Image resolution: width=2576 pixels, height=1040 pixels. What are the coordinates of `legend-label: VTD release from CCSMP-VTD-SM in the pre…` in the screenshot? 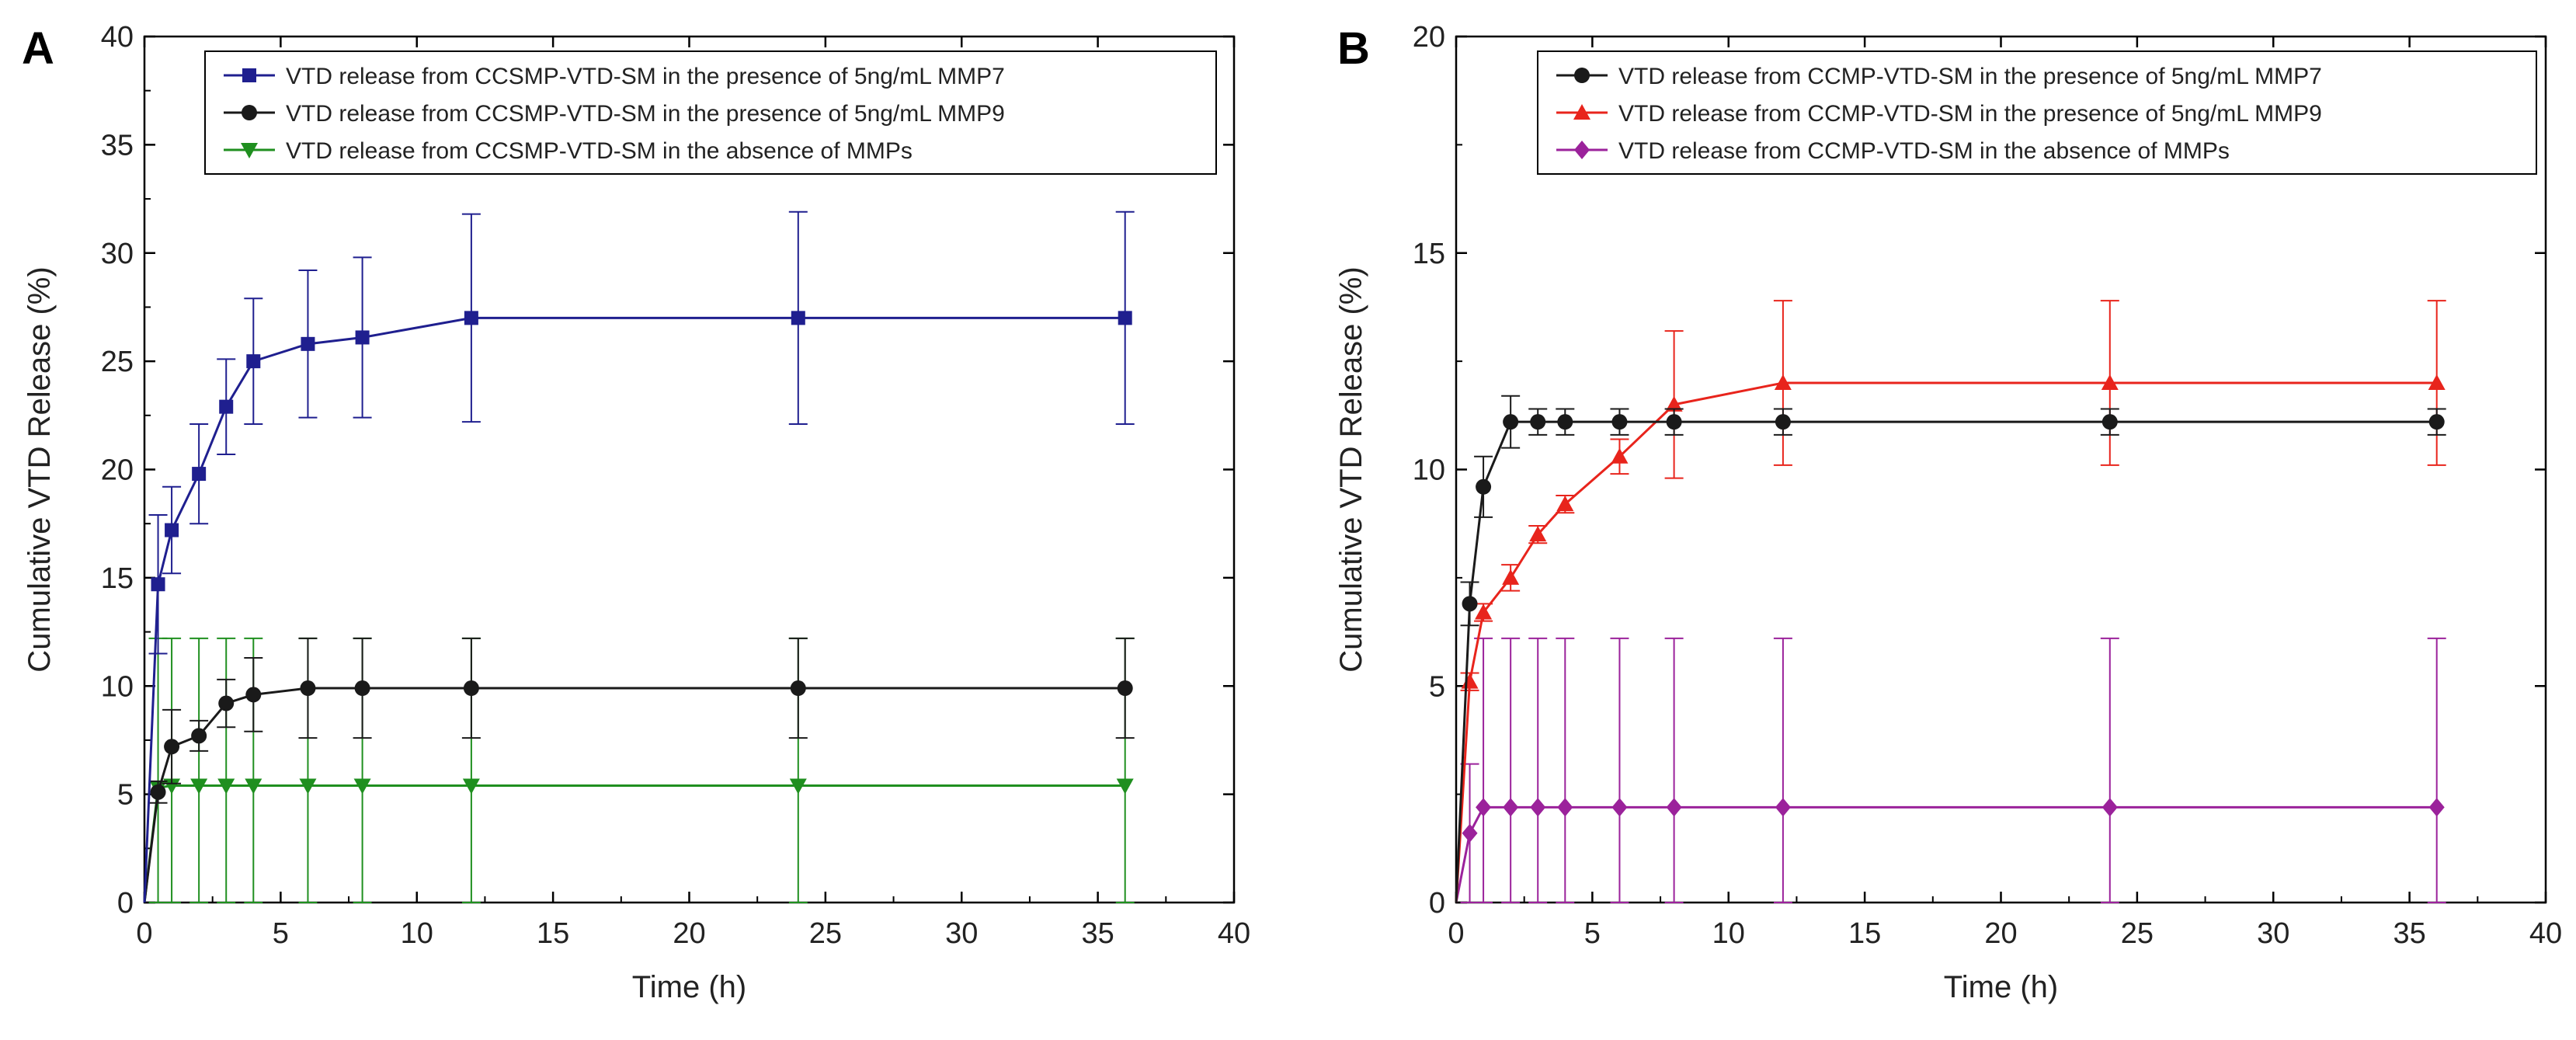 It's located at (645, 76).